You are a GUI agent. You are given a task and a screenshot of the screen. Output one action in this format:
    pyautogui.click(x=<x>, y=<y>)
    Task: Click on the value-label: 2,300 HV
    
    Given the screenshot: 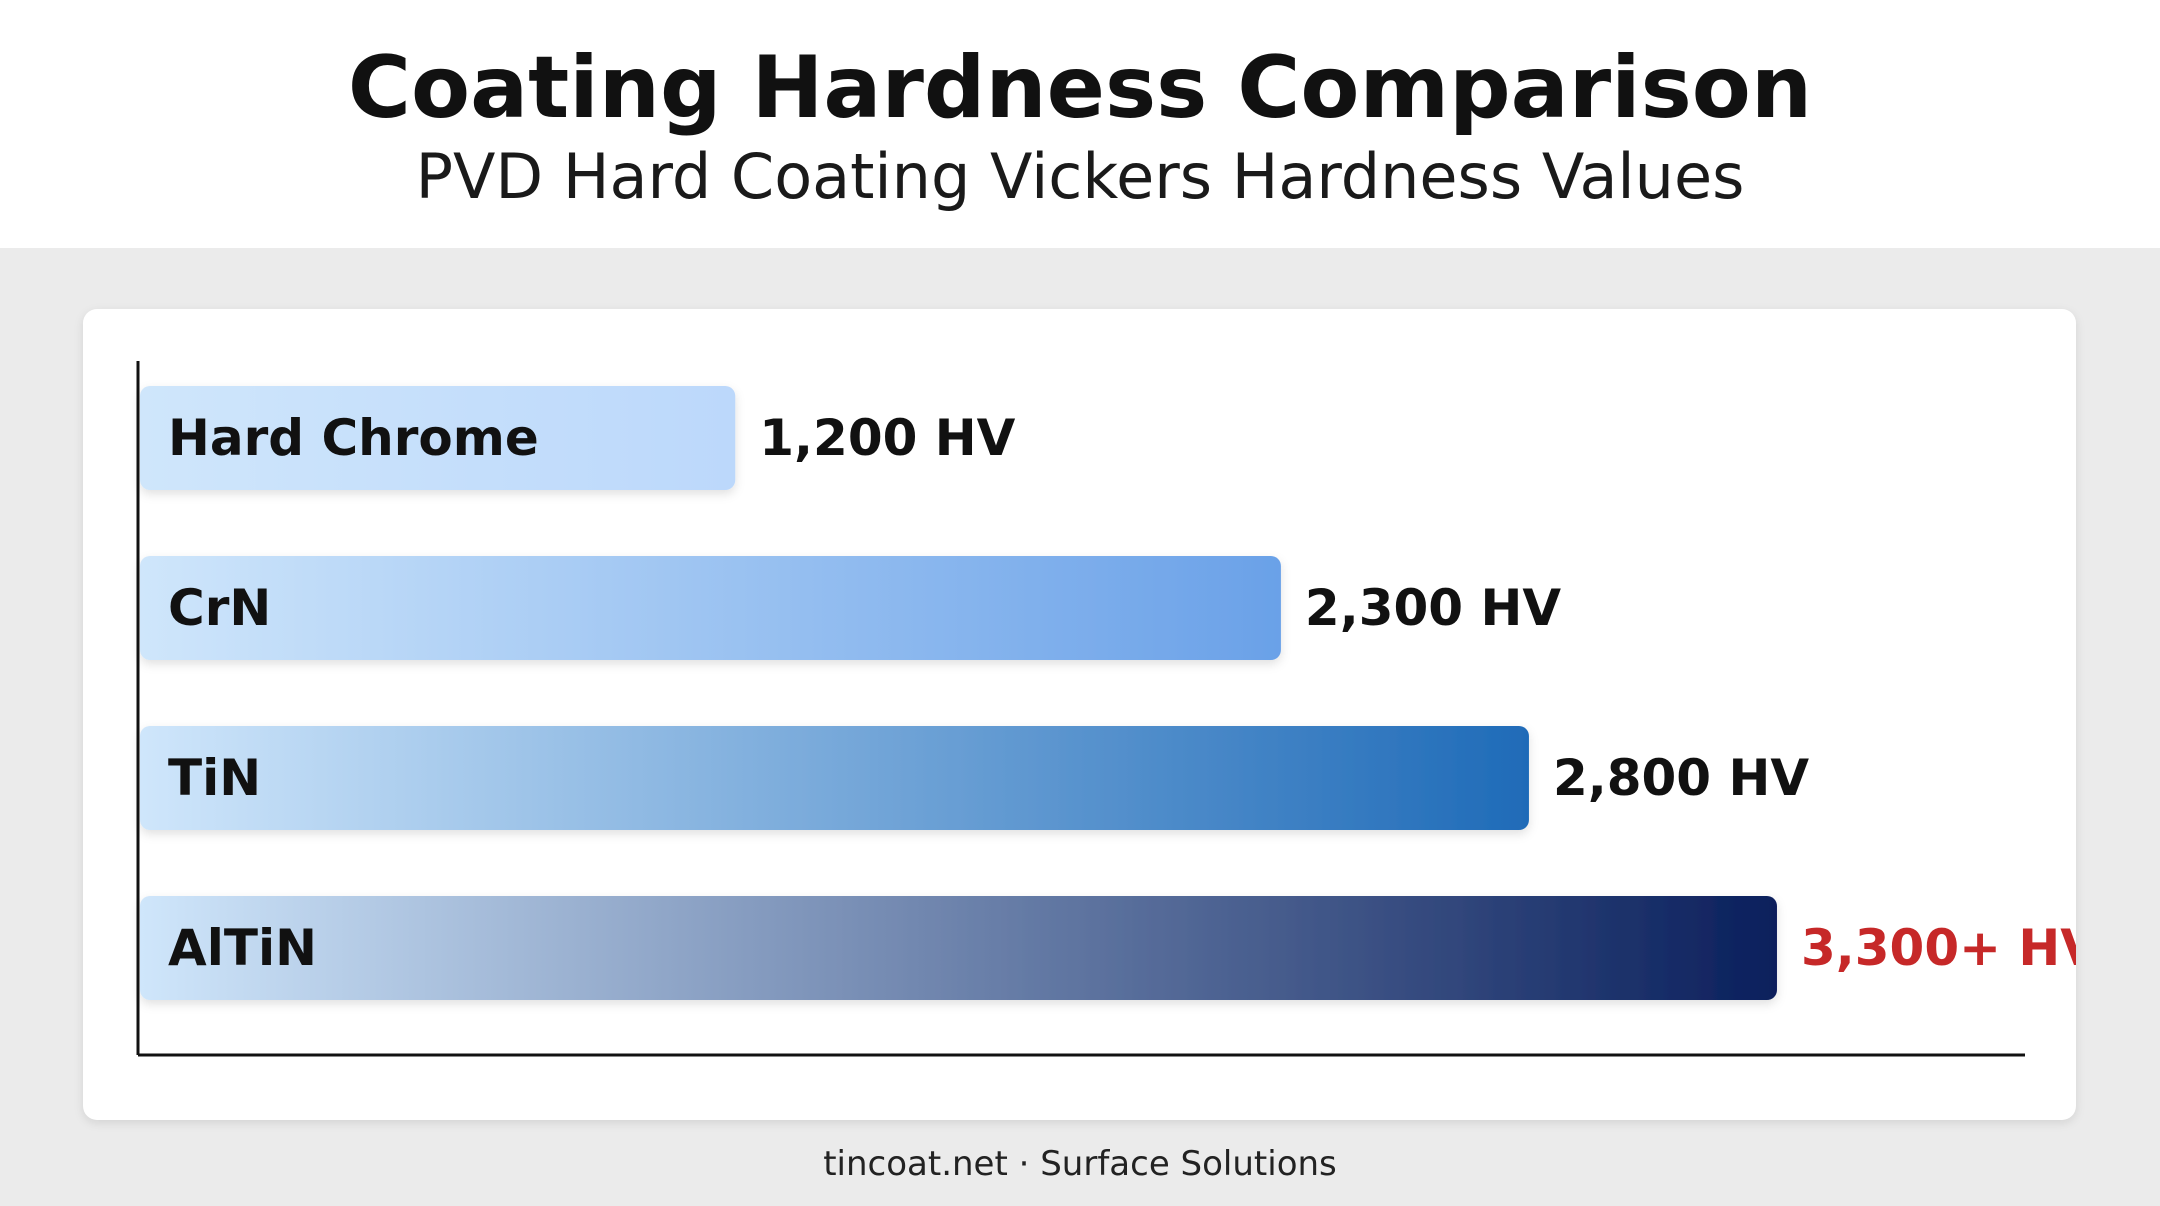 What is the action you would take?
    pyautogui.click(x=1433, y=608)
    